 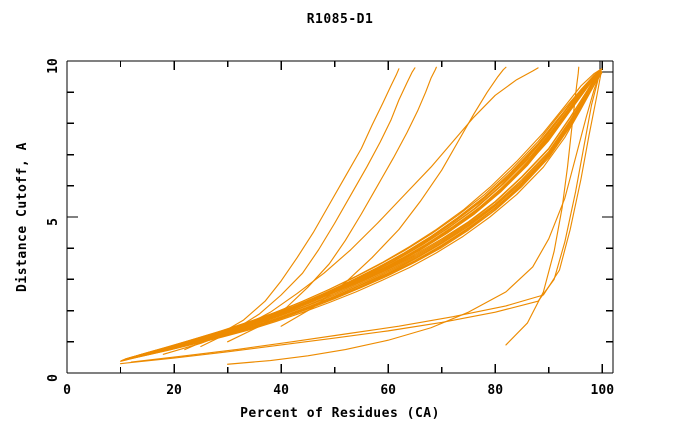 I want to click on chart-title: R1085-D1, so click(x=340, y=19).